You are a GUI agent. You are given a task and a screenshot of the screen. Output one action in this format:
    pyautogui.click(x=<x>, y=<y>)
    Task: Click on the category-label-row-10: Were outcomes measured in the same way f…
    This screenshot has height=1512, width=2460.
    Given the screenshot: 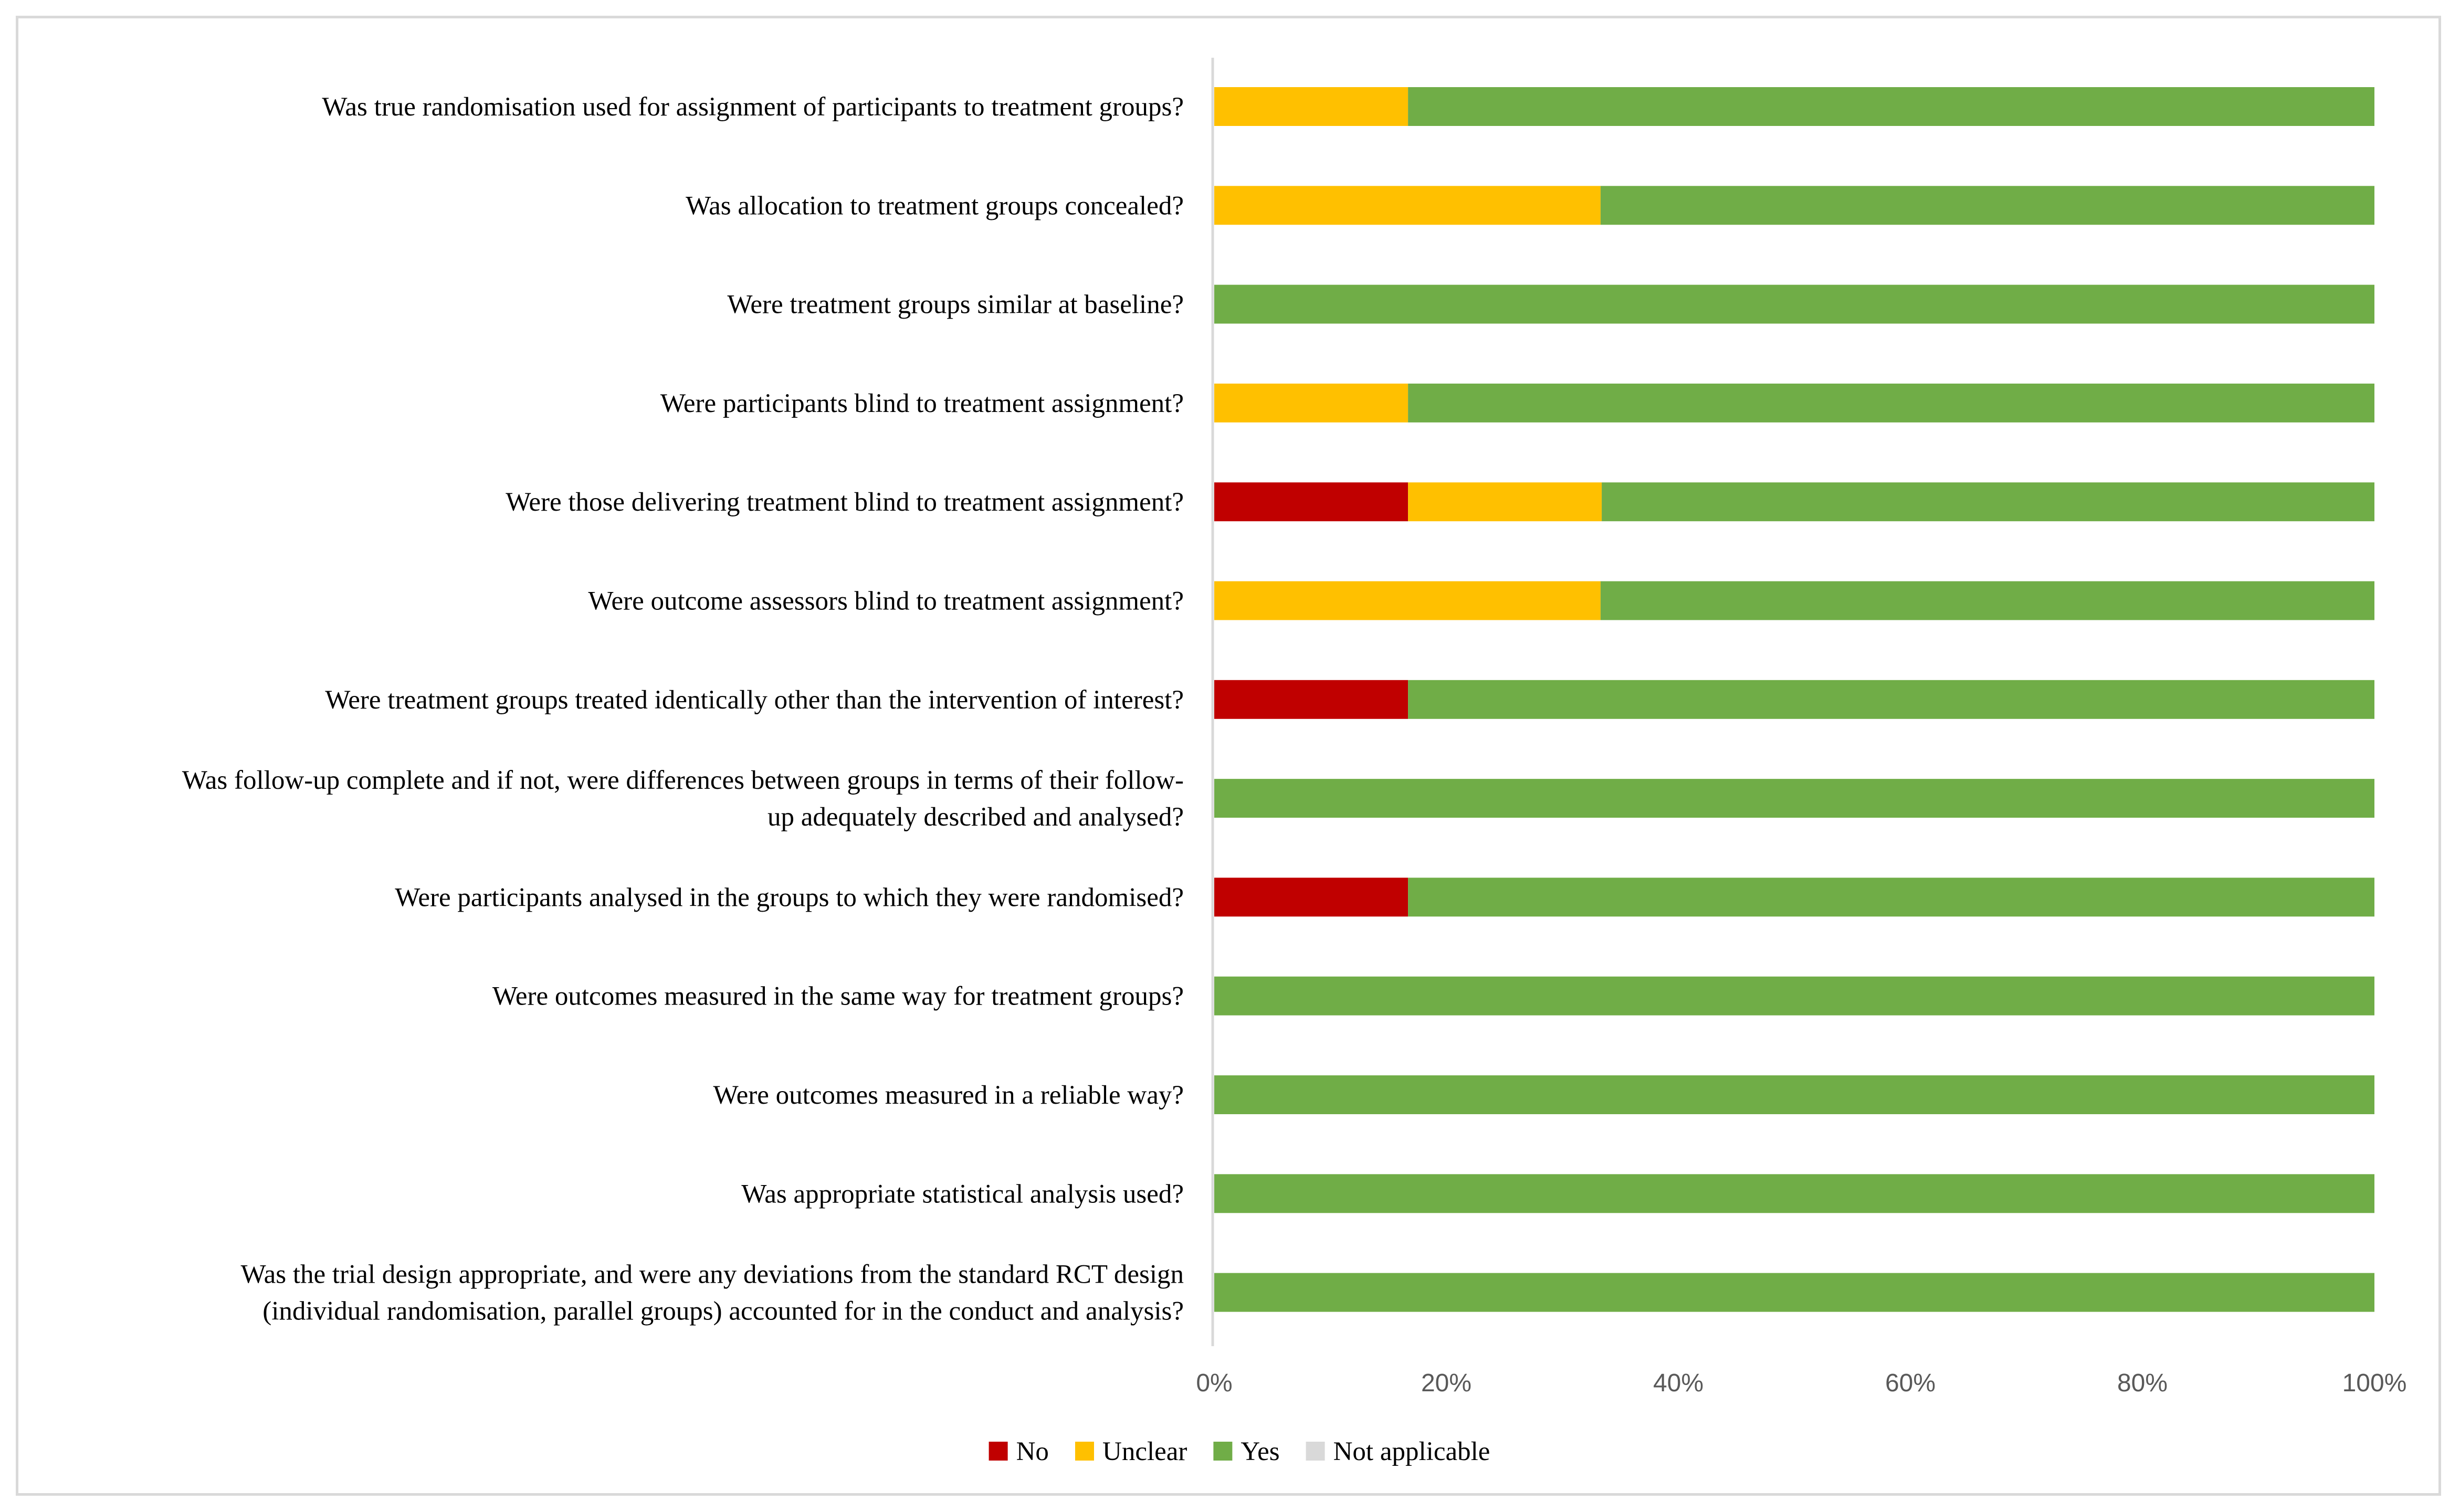 What is the action you would take?
    pyautogui.click(x=838, y=996)
    